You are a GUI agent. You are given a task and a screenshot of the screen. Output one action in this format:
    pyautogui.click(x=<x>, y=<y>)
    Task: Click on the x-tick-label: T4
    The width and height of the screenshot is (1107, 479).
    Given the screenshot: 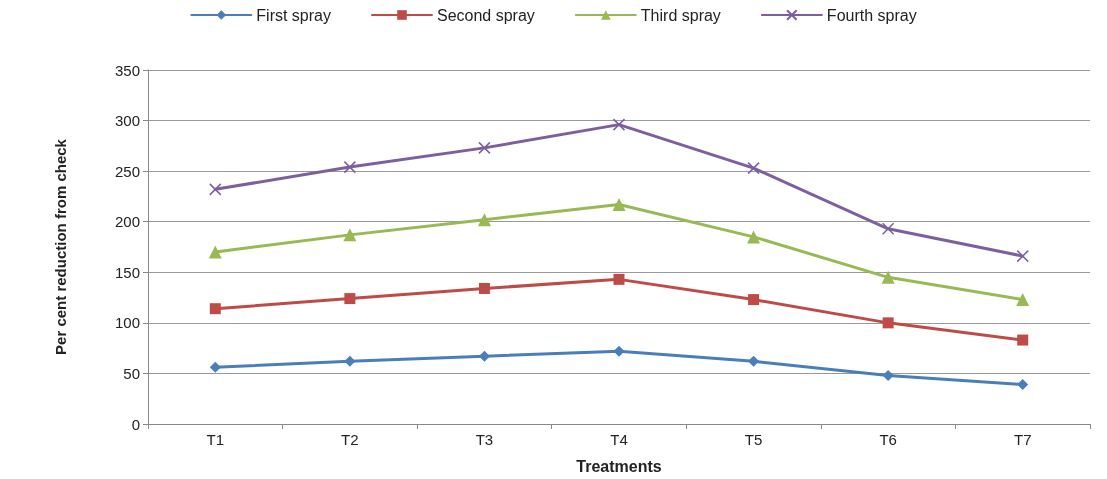 What is the action you would take?
    pyautogui.click(x=619, y=439)
    